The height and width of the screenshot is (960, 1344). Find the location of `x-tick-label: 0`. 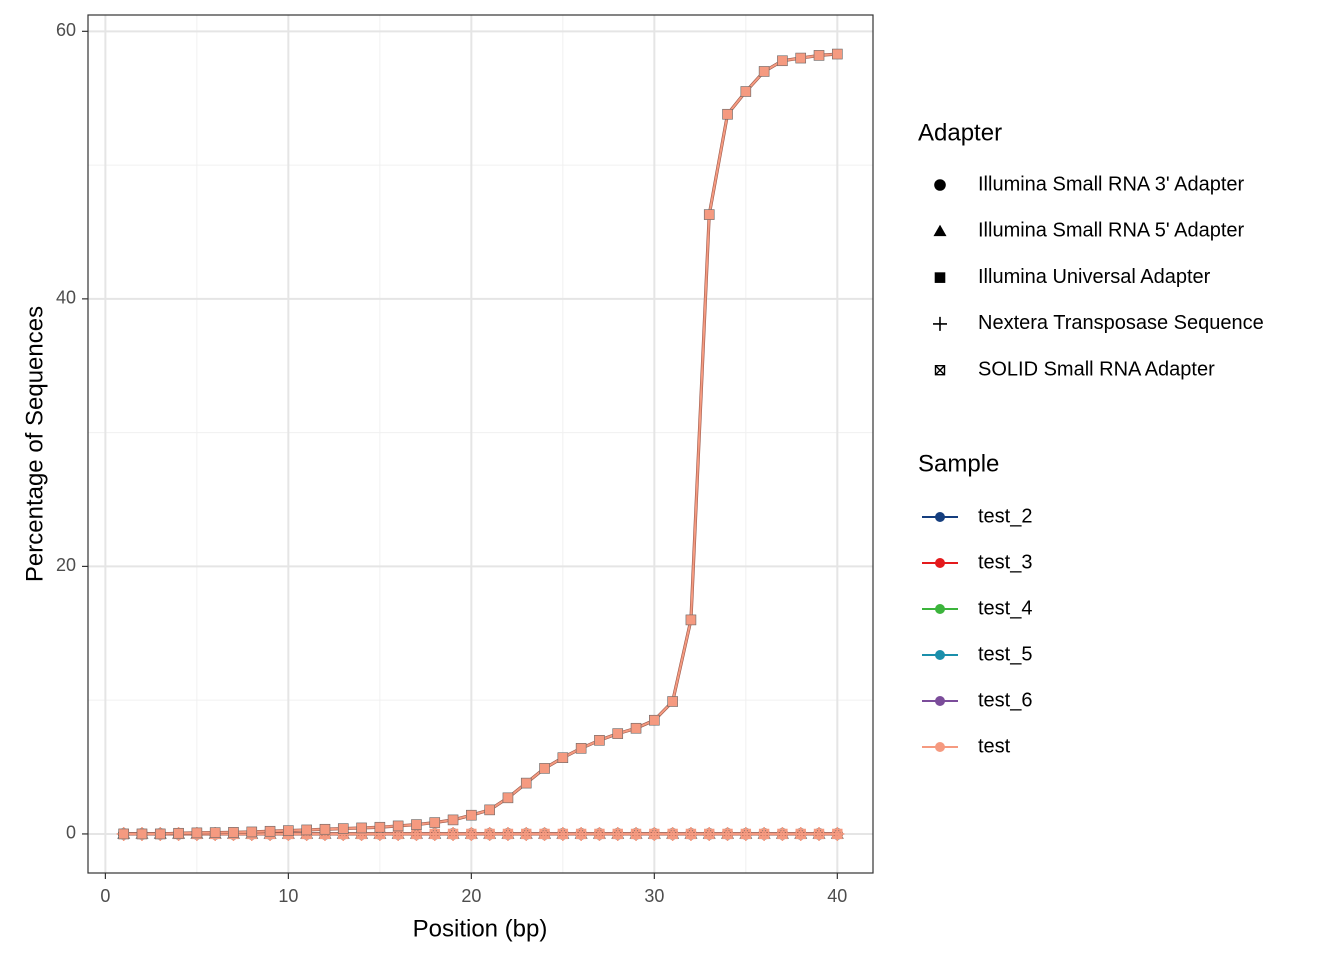

x-tick-label: 0 is located at coordinates (105, 896).